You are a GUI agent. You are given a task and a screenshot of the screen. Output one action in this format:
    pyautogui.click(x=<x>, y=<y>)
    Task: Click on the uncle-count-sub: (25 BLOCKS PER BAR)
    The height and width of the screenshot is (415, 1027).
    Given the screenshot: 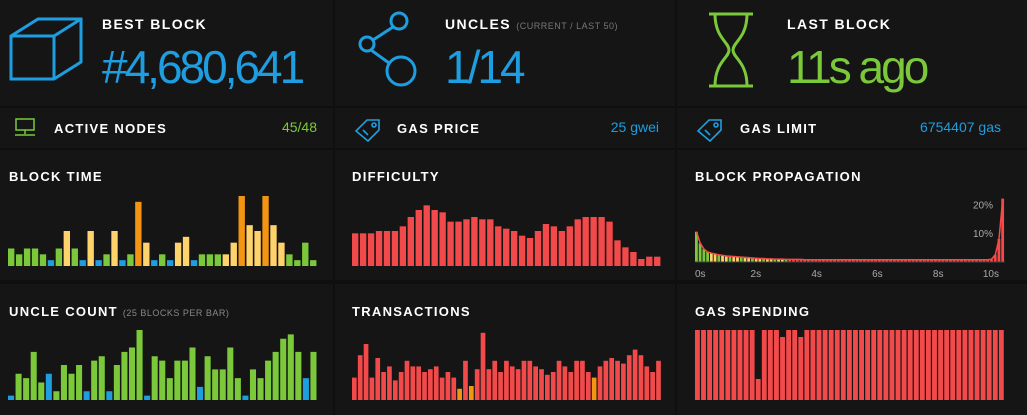 What is the action you would take?
    pyautogui.click(x=176, y=313)
    